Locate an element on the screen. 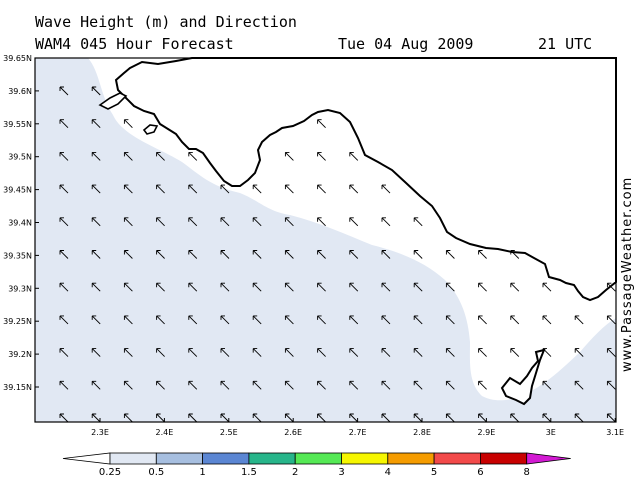 The height and width of the screenshot is (480, 640). lon-tick-label: 3.1E is located at coordinates (615, 432).